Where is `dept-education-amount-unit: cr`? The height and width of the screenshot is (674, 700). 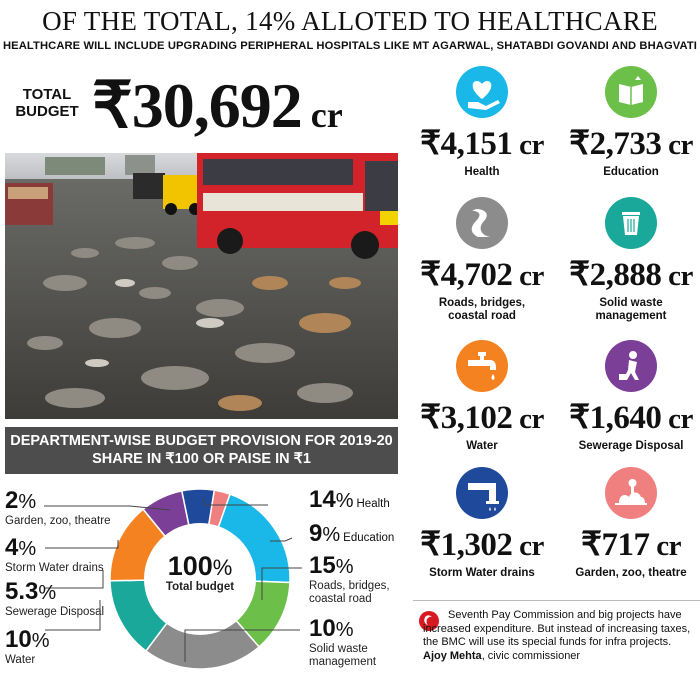
dept-education-amount-unit: cr is located at coordinates (677, 145).